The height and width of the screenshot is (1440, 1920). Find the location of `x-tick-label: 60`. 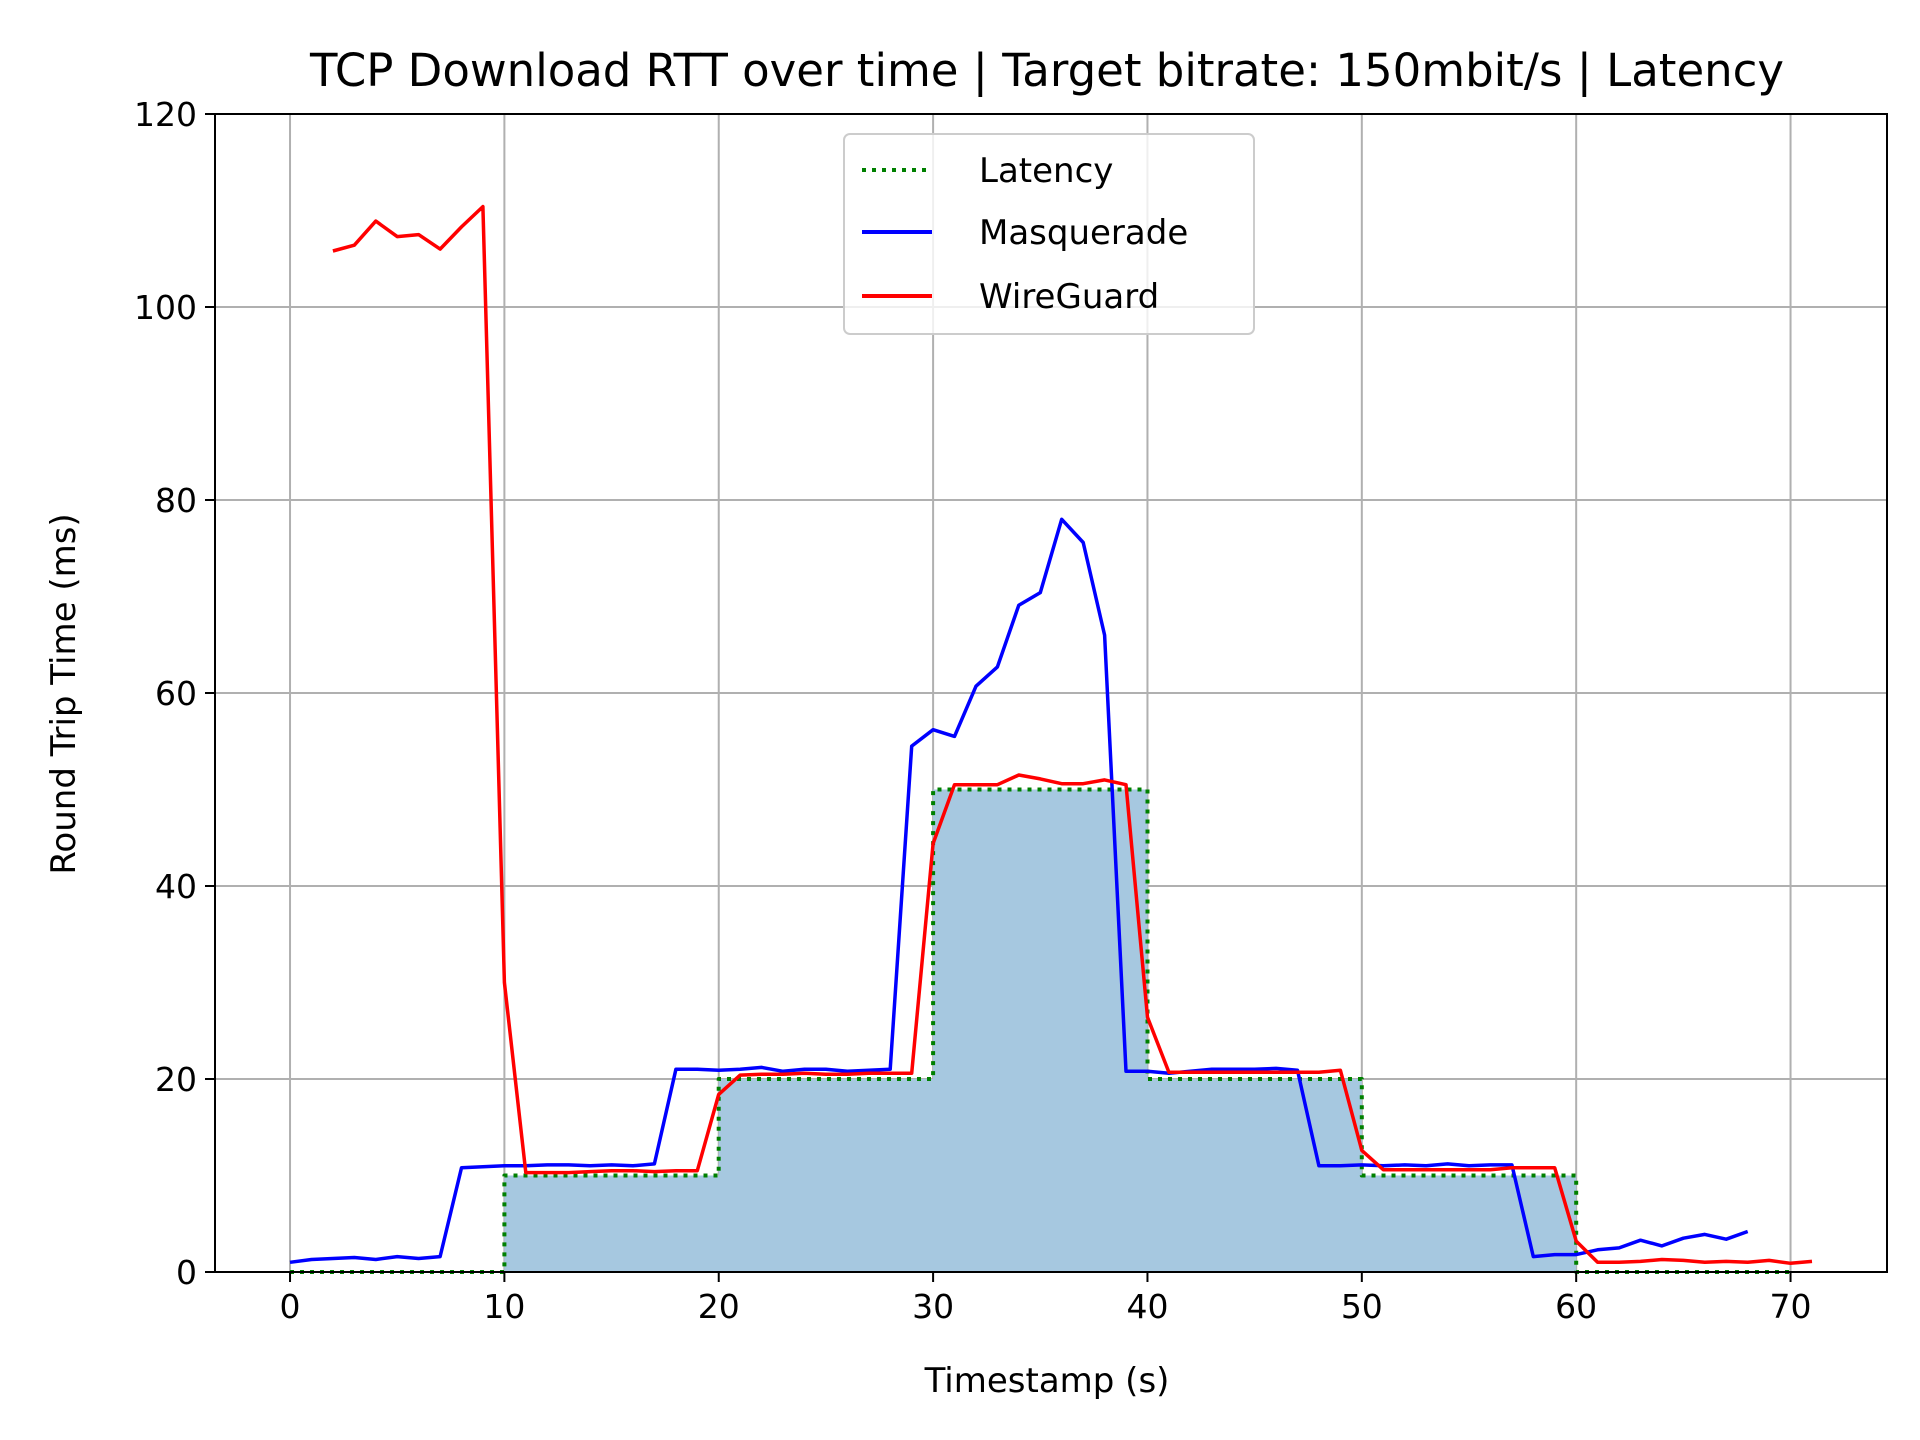

x-tick-label: 60 is located at coordinates (1576, 1306).